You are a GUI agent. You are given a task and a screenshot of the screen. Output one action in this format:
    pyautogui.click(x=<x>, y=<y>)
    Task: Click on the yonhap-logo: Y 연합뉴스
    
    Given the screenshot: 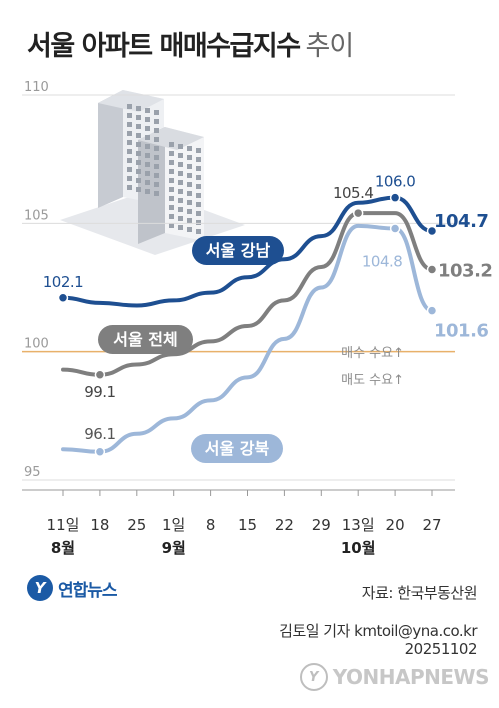 What is the action you would take?
    pyautogui.click(x=72, y=588)
    